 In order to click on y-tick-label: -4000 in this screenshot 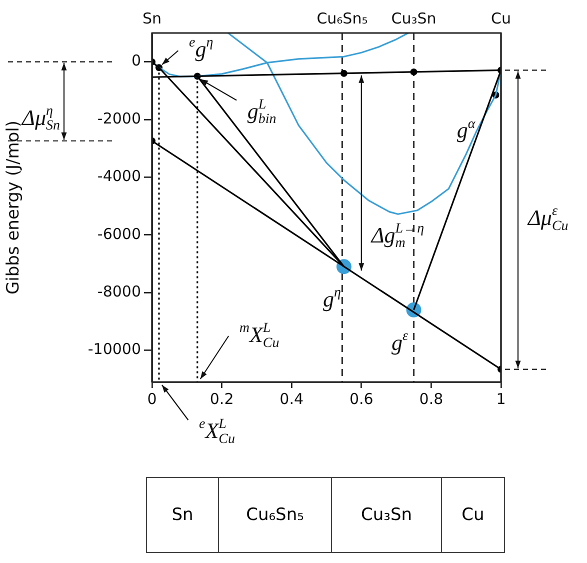, I will do `click(119, 176)`.